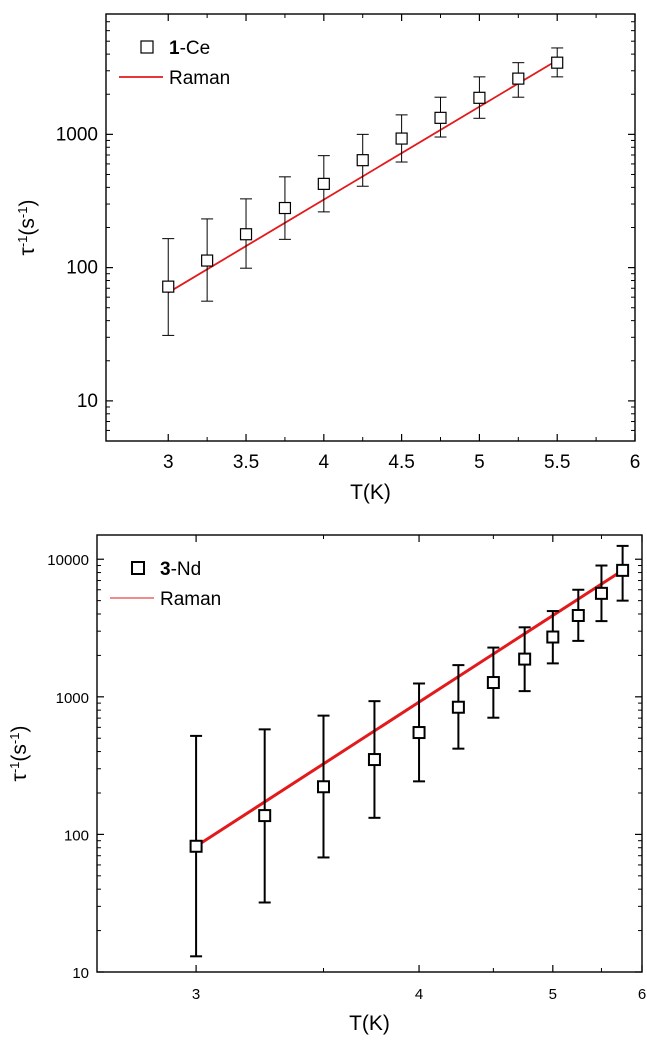 This screenshot has height=1042, width=647. I want to click on x-tick-label: 4.5, so click(401, 462).